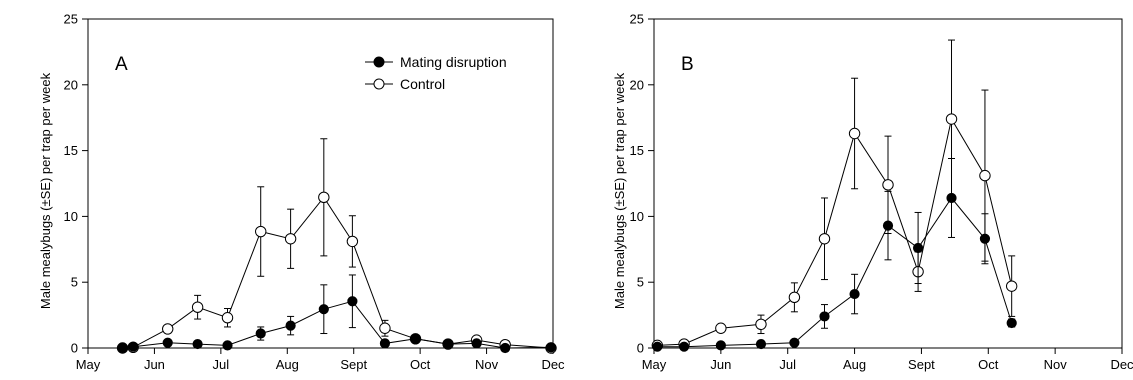  I want to click on legend-marker-control, so click(379, 84).